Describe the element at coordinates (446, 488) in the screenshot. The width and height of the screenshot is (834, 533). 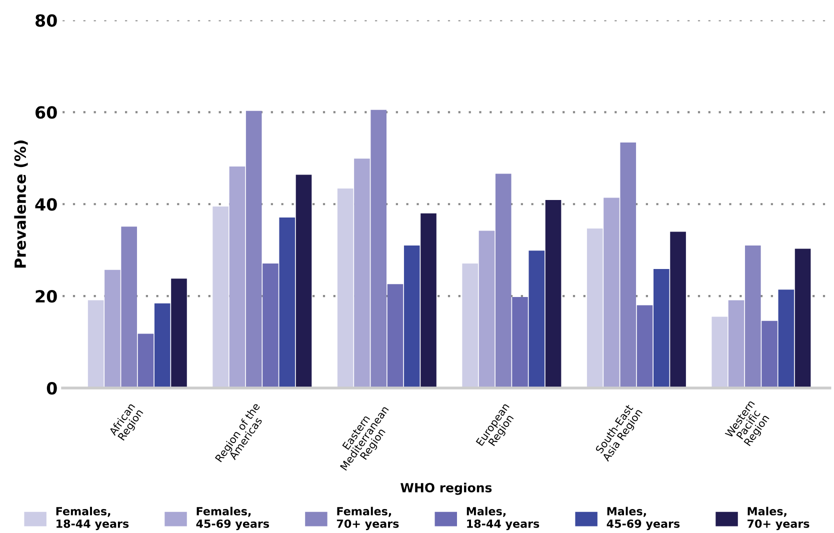
I see `x-axis-title: WHO regions` at that location.